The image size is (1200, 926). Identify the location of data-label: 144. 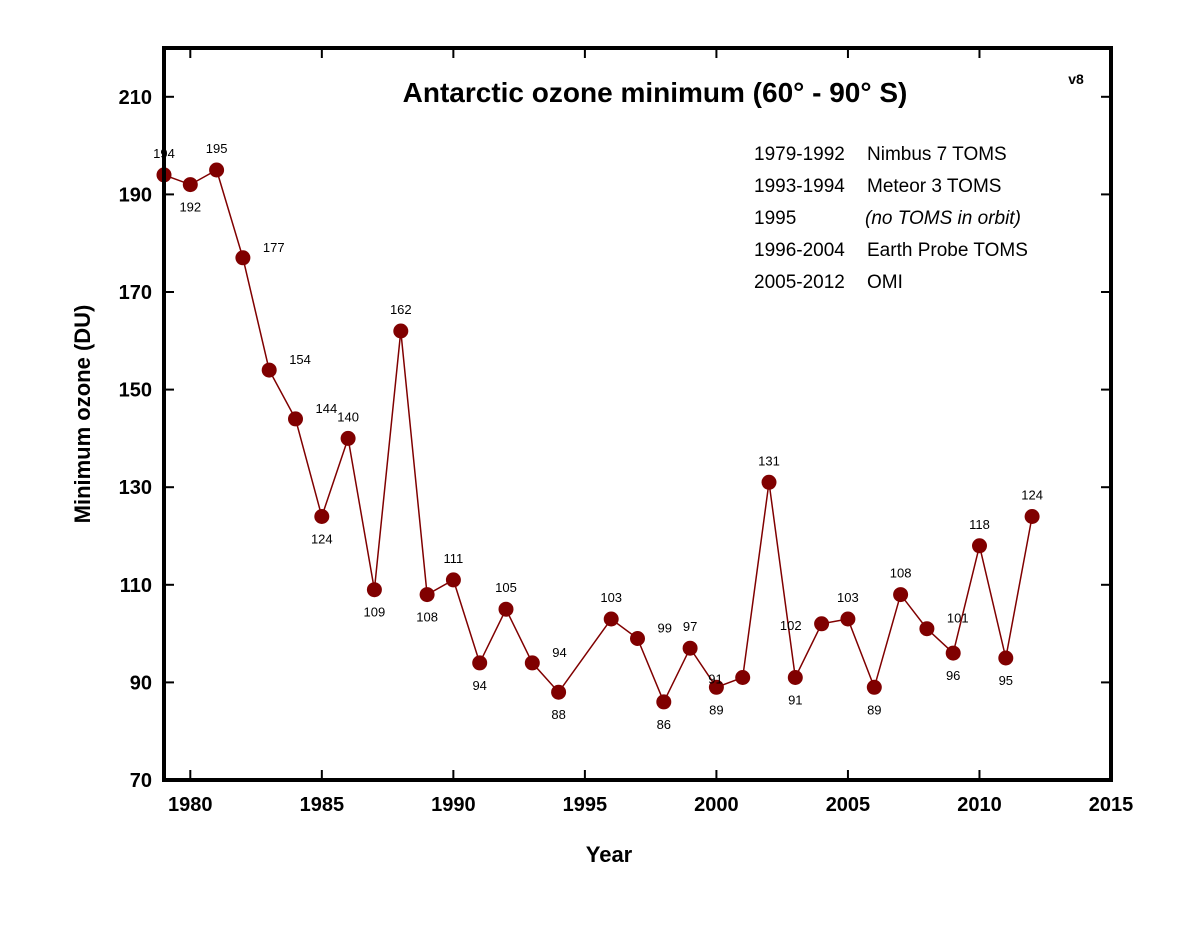
(327, 408).